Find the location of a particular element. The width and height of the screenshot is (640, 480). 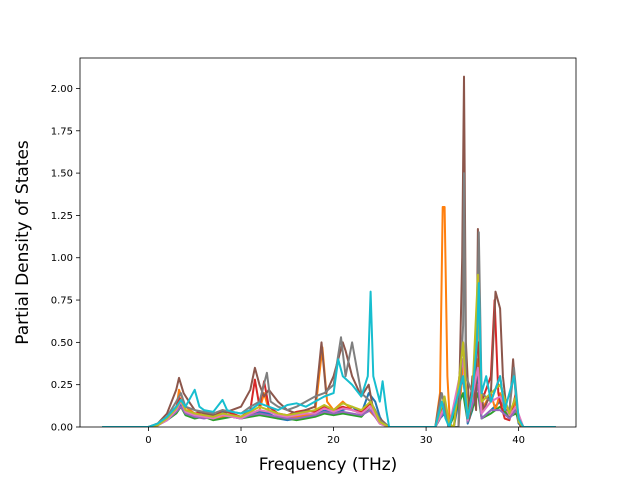

x-tick-label: 30 is located at coordinates (426, 440).